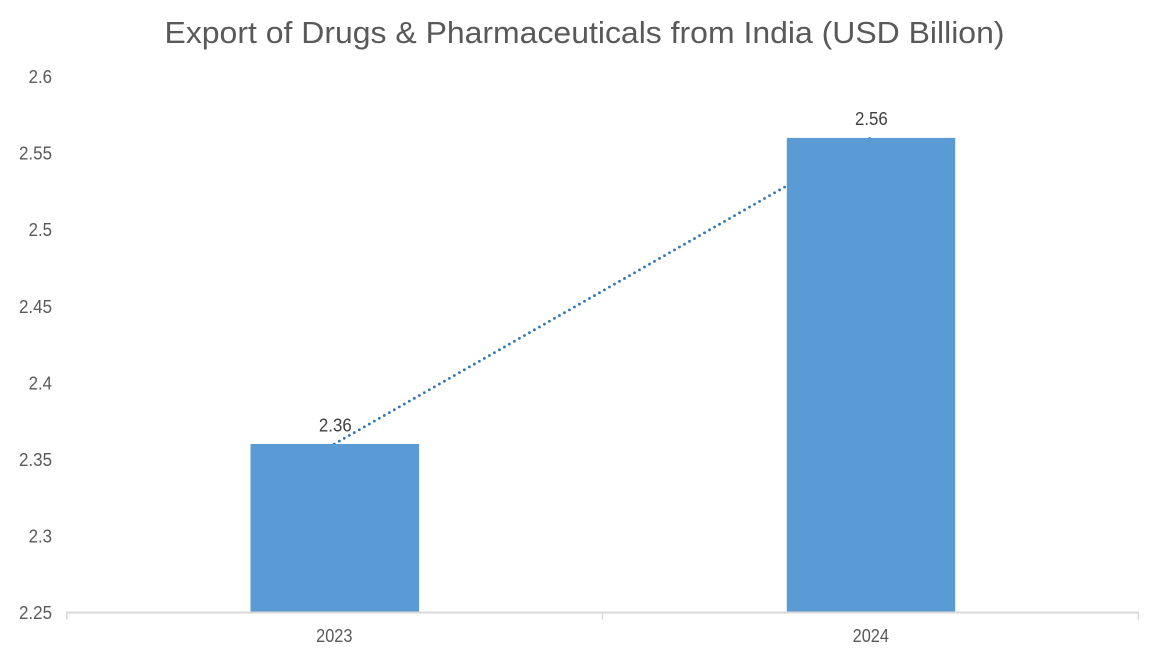 The height and width of the screenshot is (660, 1153). What do you see at coordinates (40, 382) in the screenshot?
I see `svg-text: 2.4` at bounding box center [40, 382].